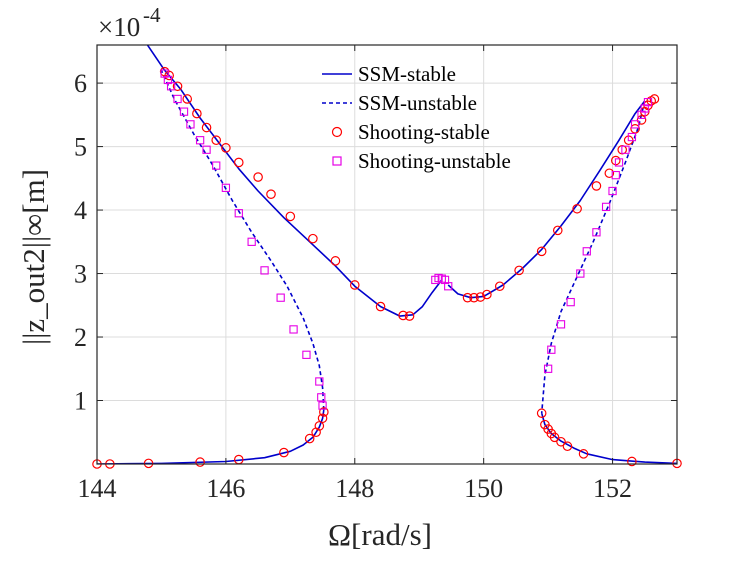  Describe the element at coordinates (337, 161) in the screenshot. I see `legend-marker-shooting-unstable` at that location.